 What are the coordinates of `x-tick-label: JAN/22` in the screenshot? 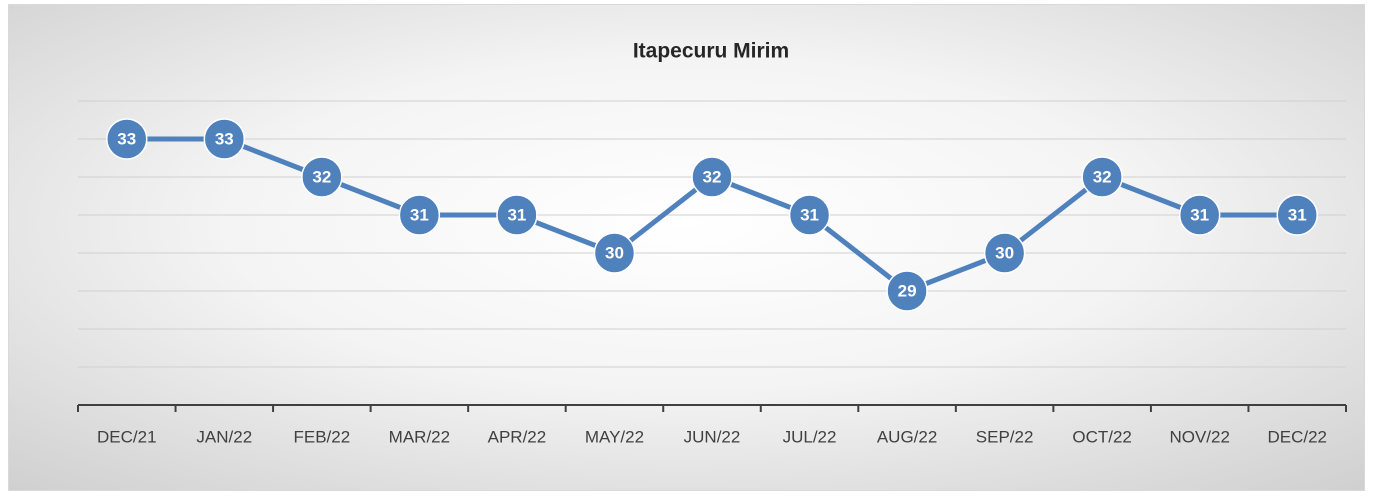 It's located at (224, 436).